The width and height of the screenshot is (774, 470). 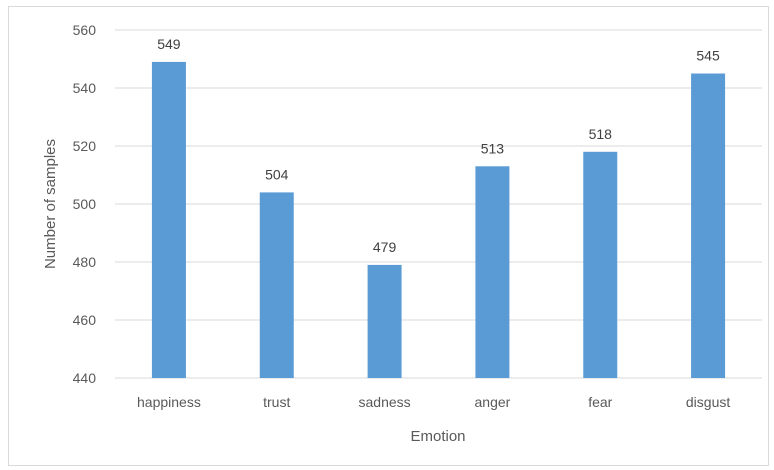 I want to click on data-label-sadness: 479, so click(x=385, y=247).